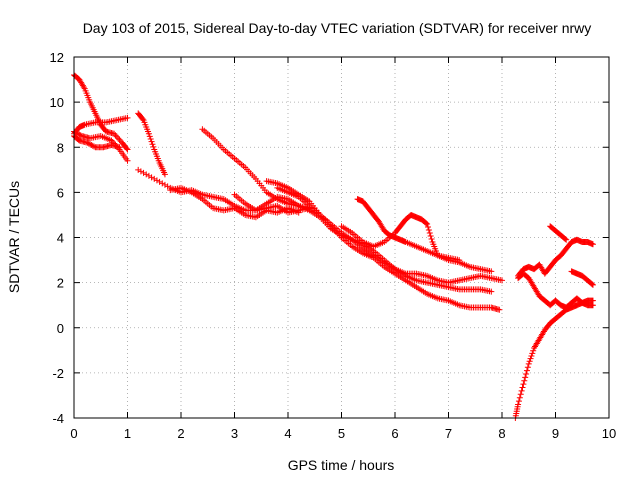  What do you see at coordinates (57, 102) in the screenshot?
I see `y-tick-label: 10` at bounding box center [57, 102].